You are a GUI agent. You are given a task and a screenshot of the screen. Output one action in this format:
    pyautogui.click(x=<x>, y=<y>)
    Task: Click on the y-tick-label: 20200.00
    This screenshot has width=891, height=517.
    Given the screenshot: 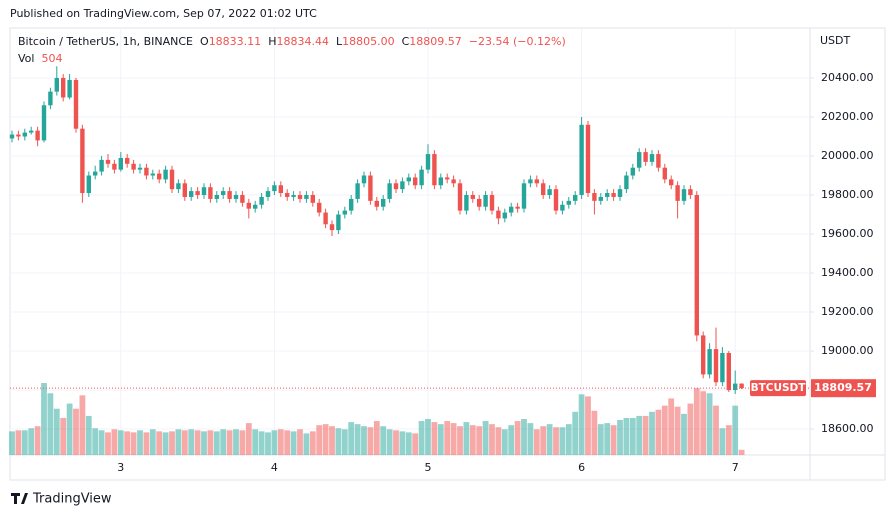 What is the action you would take?
    pyautogui.click(x=847, y=116)
    